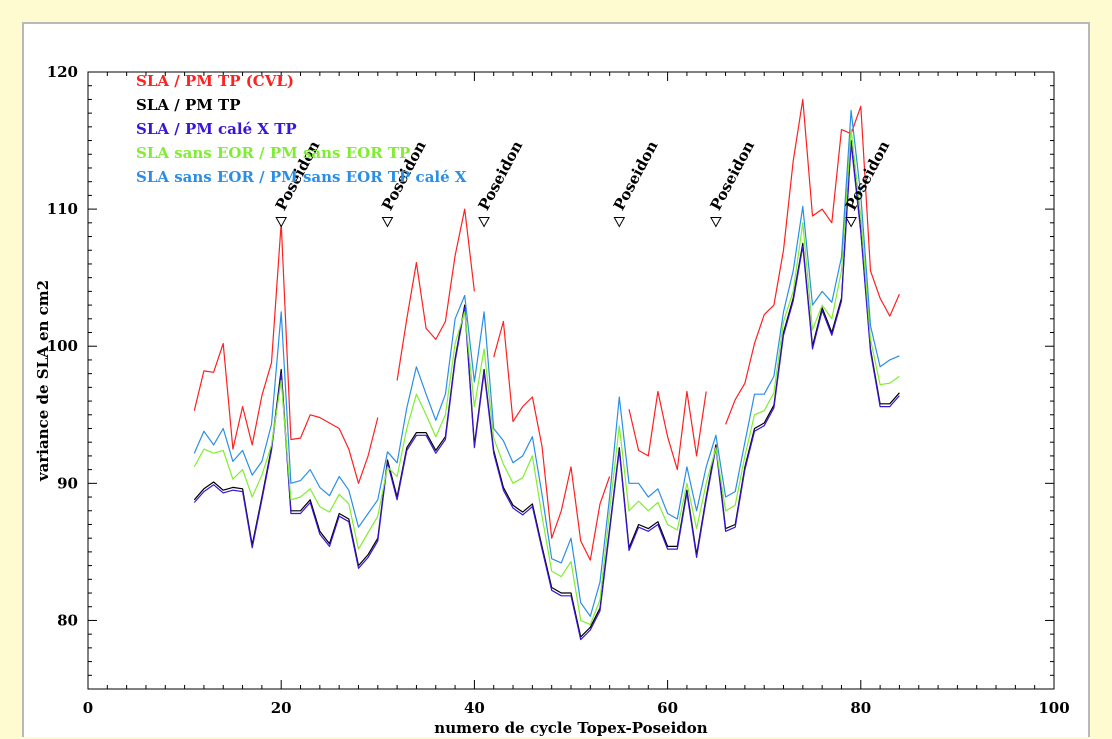 The height and width of the screenshot is (739, 1112). I want to click on y-tick-label: 100, so click(62, 346).